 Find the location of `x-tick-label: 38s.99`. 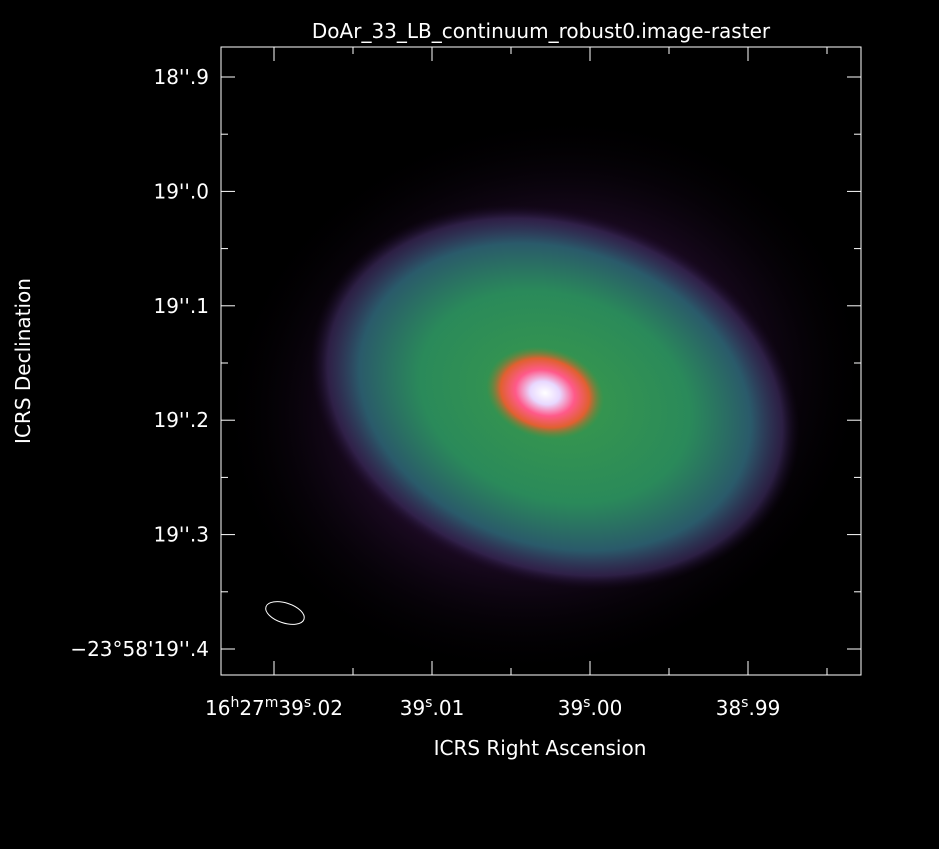

x-tick-label: 38s.99 is located at coordinates (748, 707).